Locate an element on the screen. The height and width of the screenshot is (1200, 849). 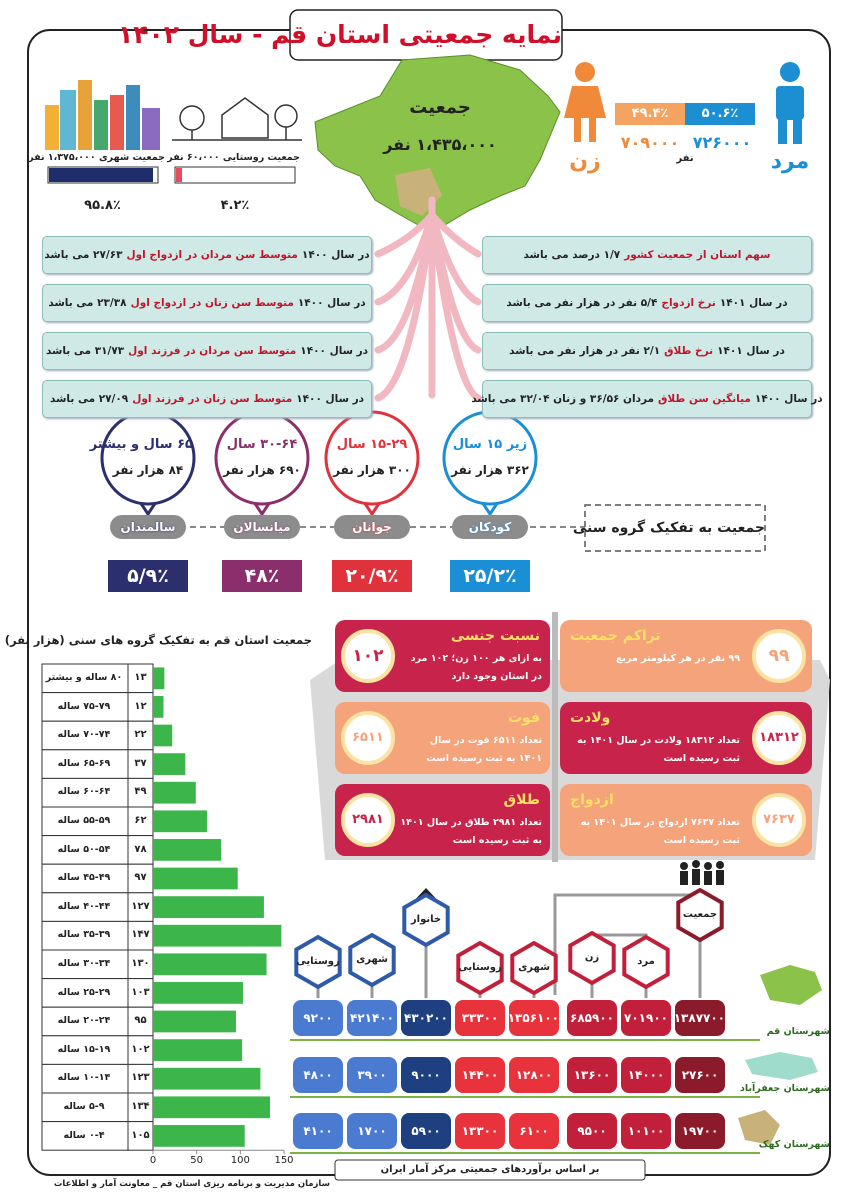
data-value: ۴۸۰۰ is located at coordinates (318, 1075).